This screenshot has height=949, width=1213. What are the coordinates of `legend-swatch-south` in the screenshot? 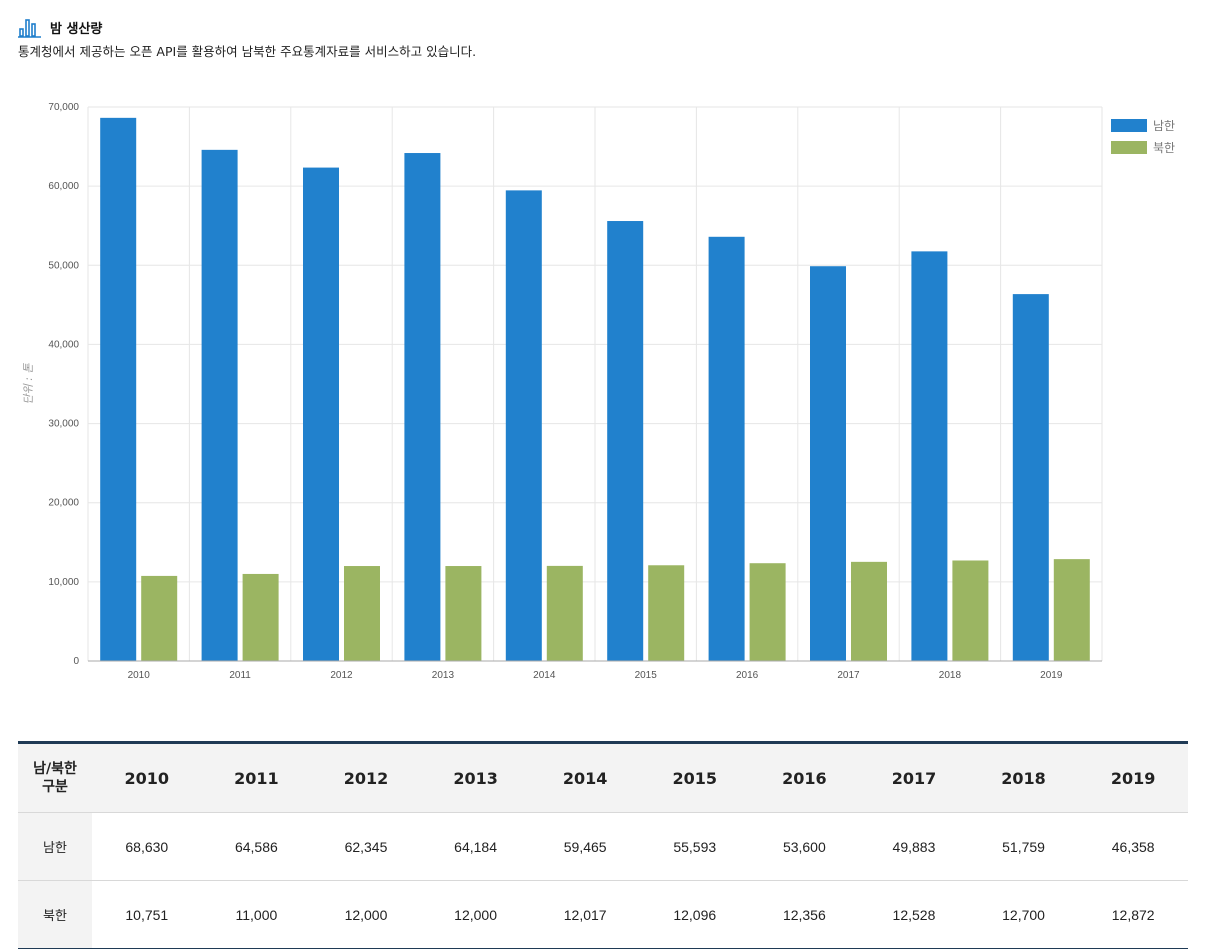 It's located at (1129, 125).